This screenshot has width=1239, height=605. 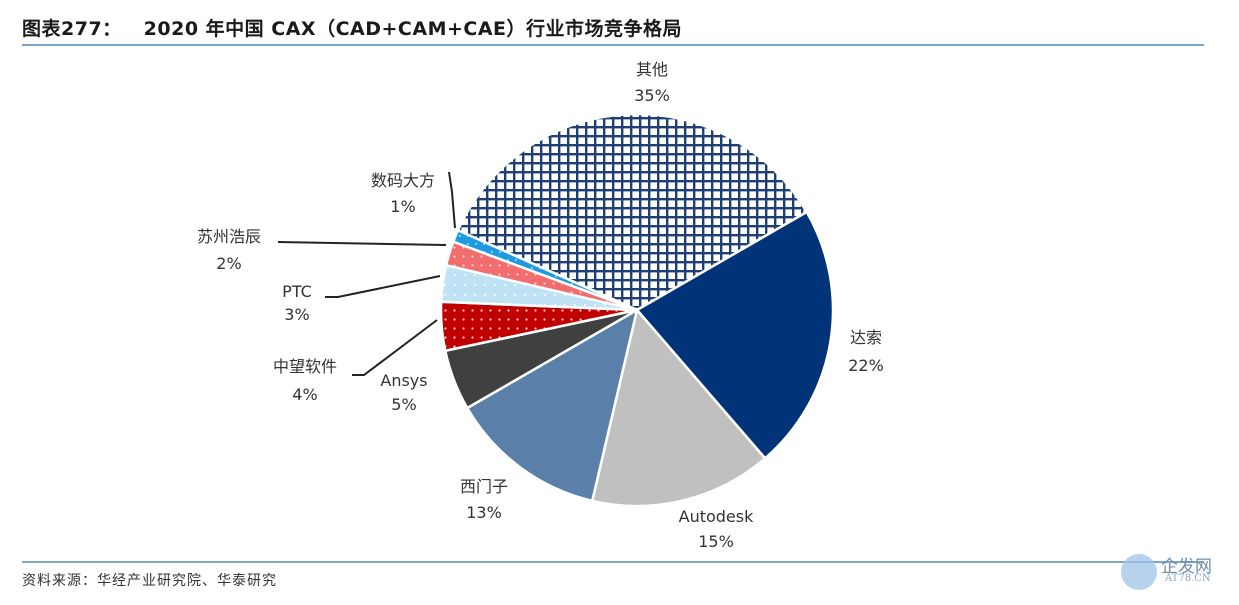 I want to click on figure-title: 图表277： 2020 年中国 CAX（CAD+CAM+CAE）行业市场竞争格局, so click(x=352, y=27).